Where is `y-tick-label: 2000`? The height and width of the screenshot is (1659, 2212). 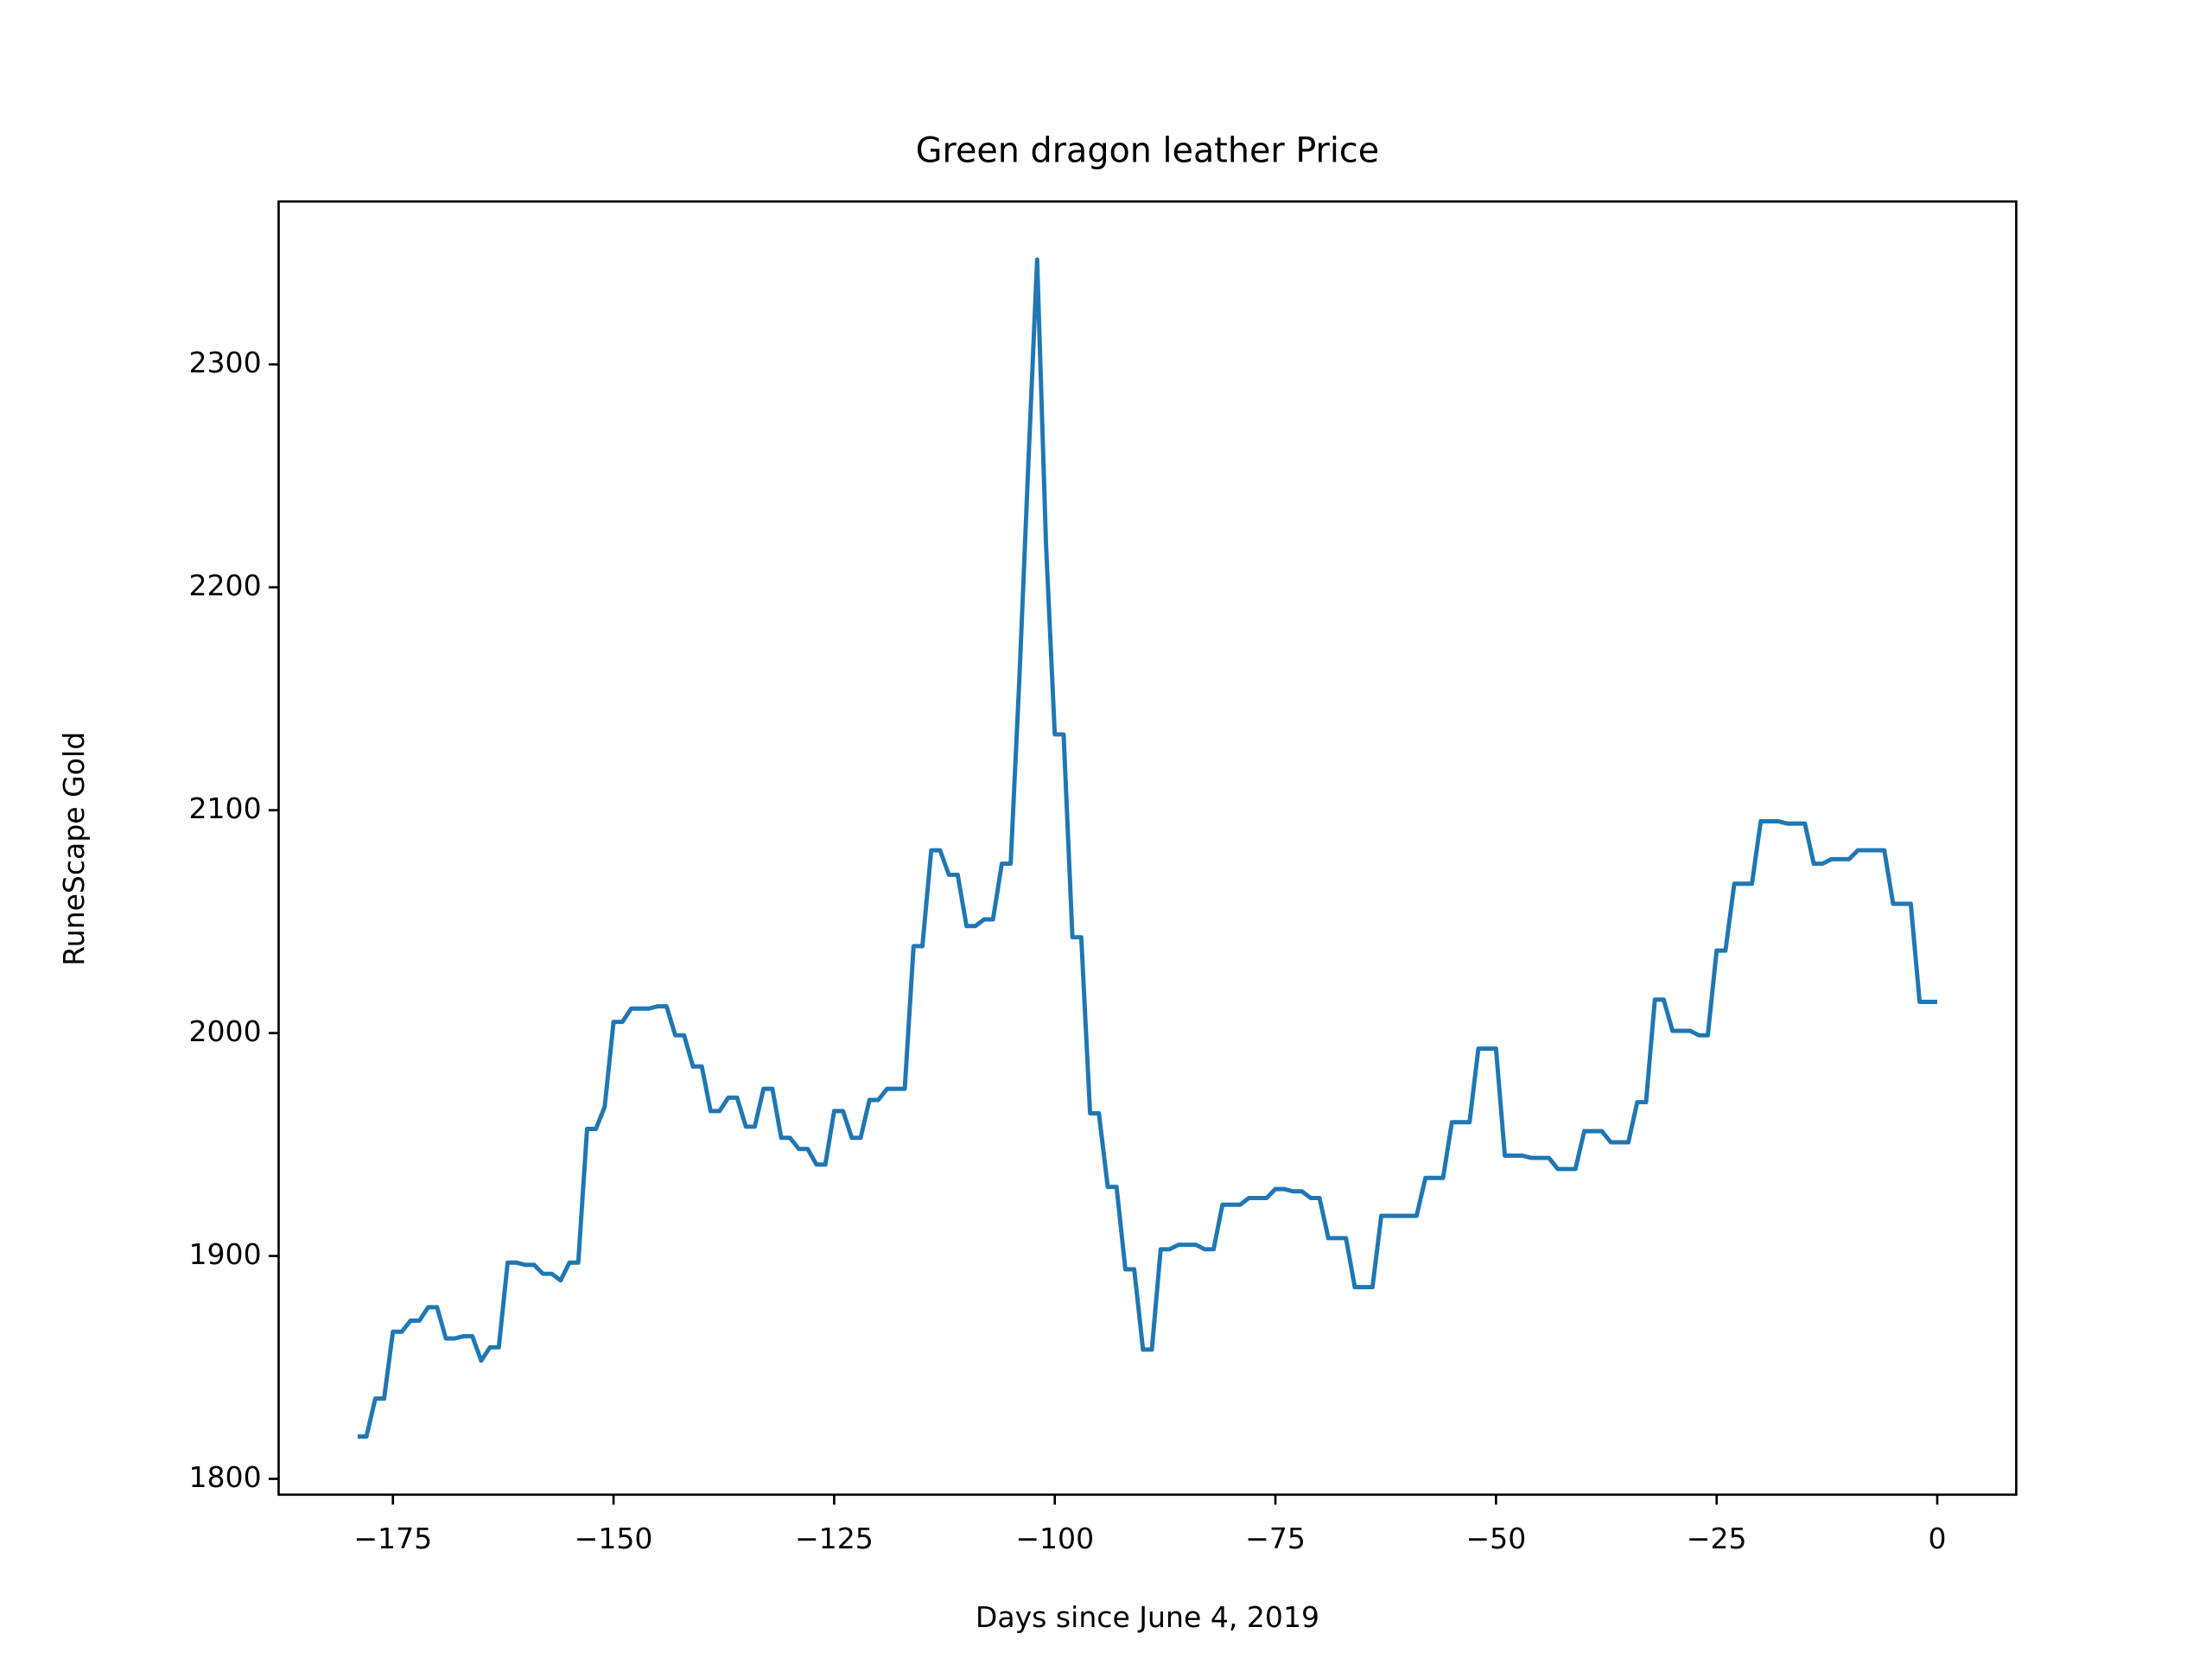
y-tick-label: 2000 is located at coordinates (224, 1031).